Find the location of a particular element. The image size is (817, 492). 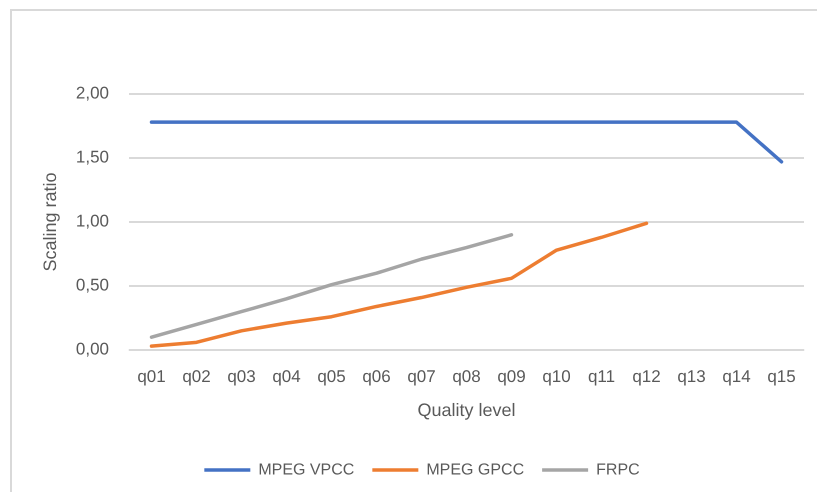

x-tick-label: q10 is located at coordinates (556, 376).